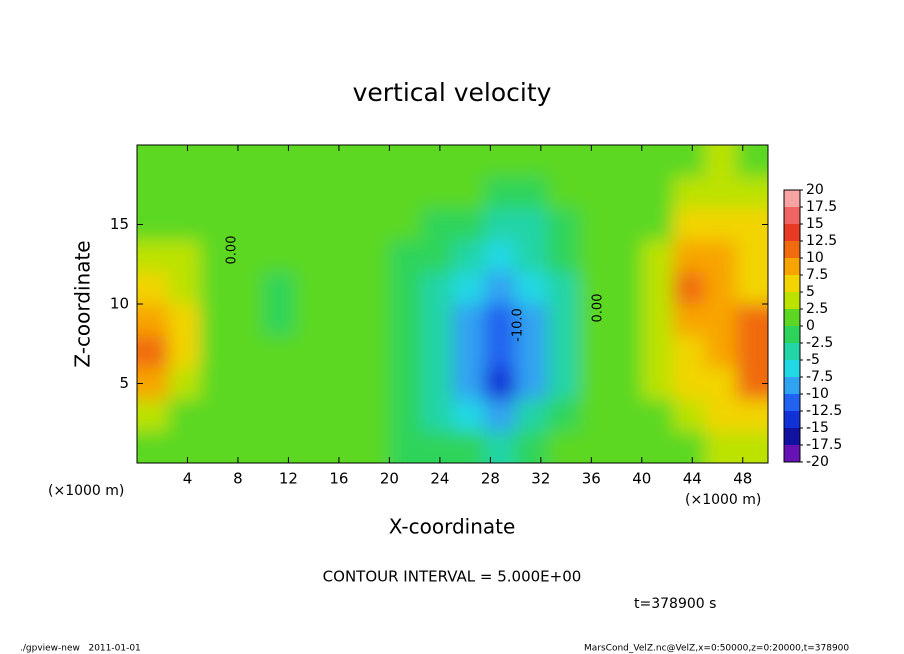 This screenshot has width=904, height=654. I want to click on x-tick-label: 44, so click(692, 479).